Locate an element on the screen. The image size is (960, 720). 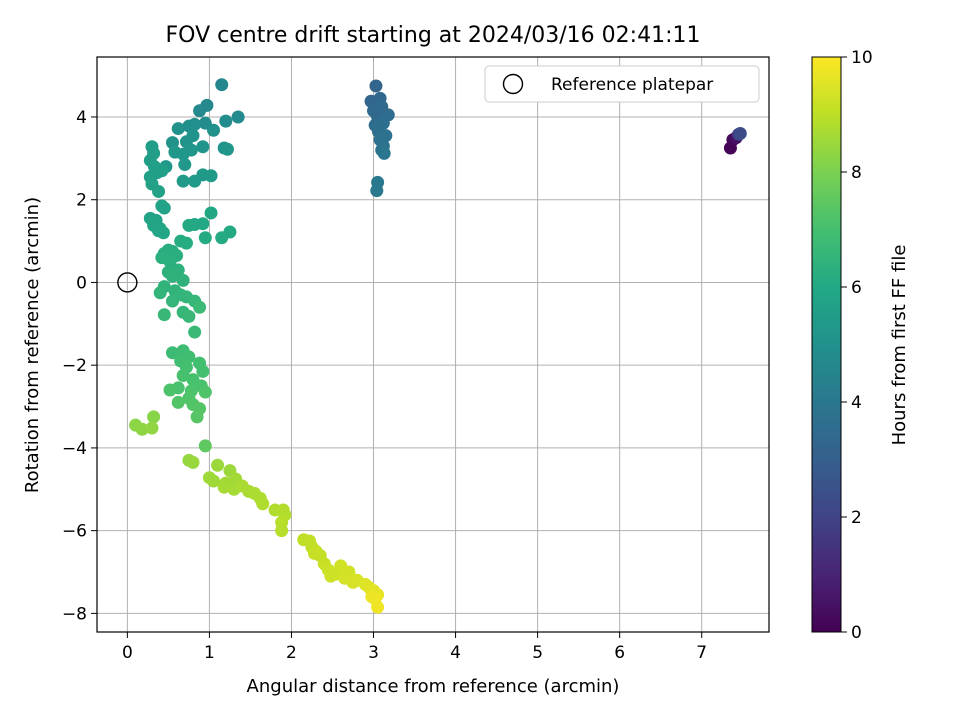
reference-platepar-marker is located at coordinates (127, 282).